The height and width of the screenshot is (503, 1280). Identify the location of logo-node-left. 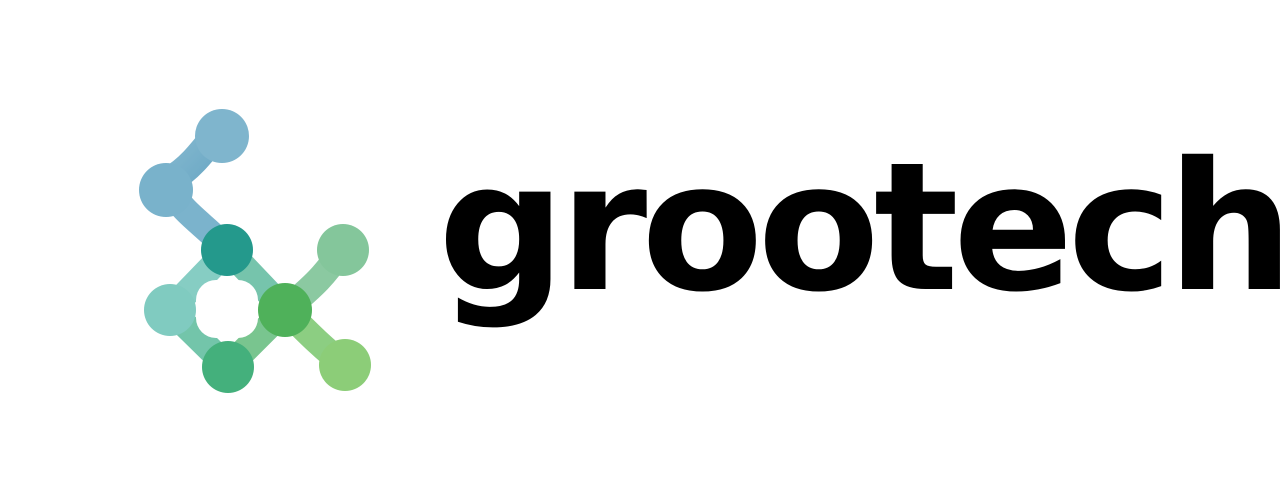
(170, 310).